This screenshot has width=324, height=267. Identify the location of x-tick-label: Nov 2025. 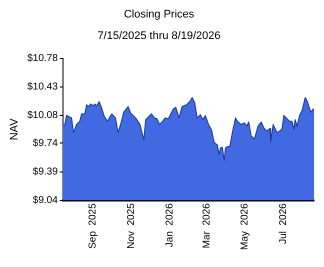
(131, 225).